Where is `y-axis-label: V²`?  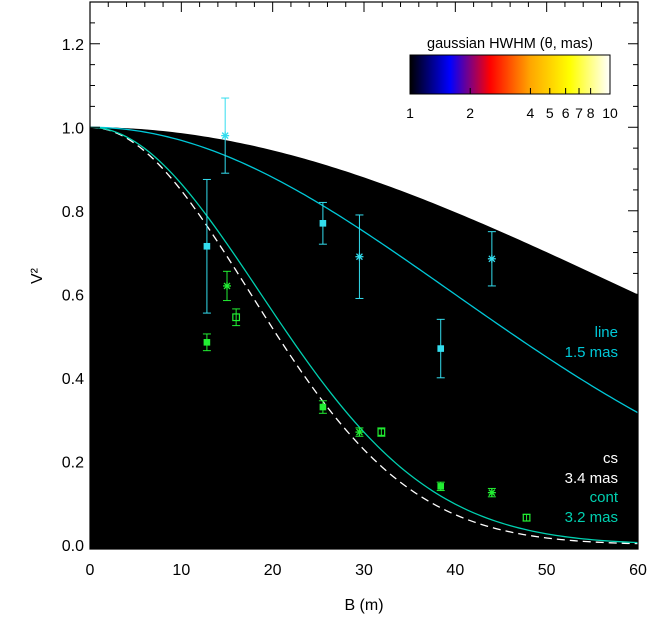 y-axis-label: V² is located at coordinates (37, 275).